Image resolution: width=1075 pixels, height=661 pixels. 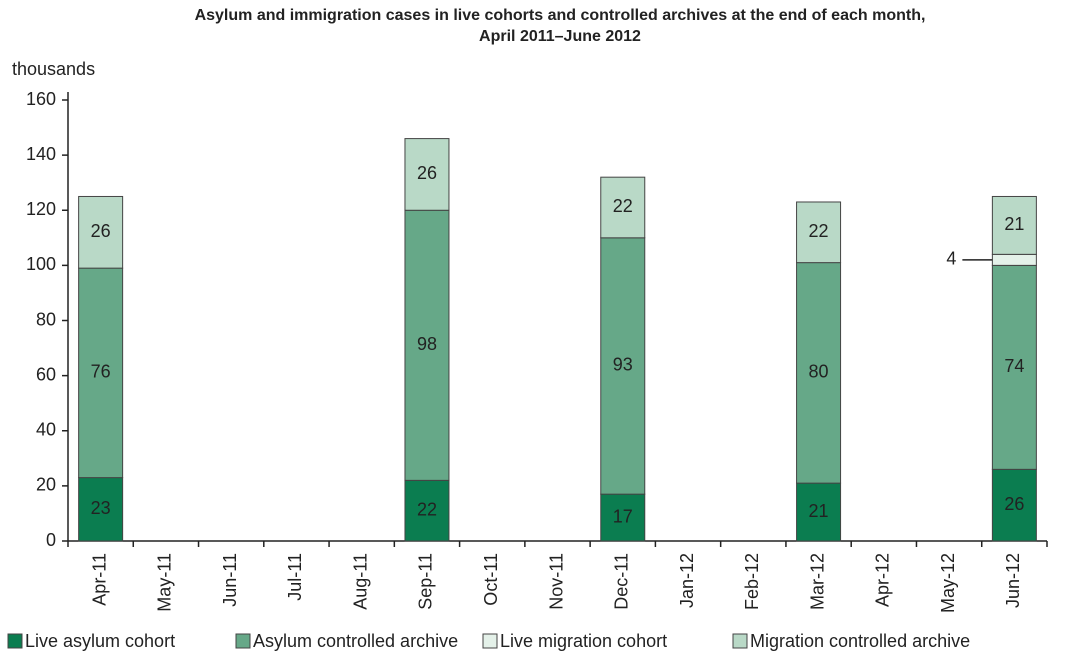 I want to click on x-tick-label: May-11, so click(x=165, y=582).